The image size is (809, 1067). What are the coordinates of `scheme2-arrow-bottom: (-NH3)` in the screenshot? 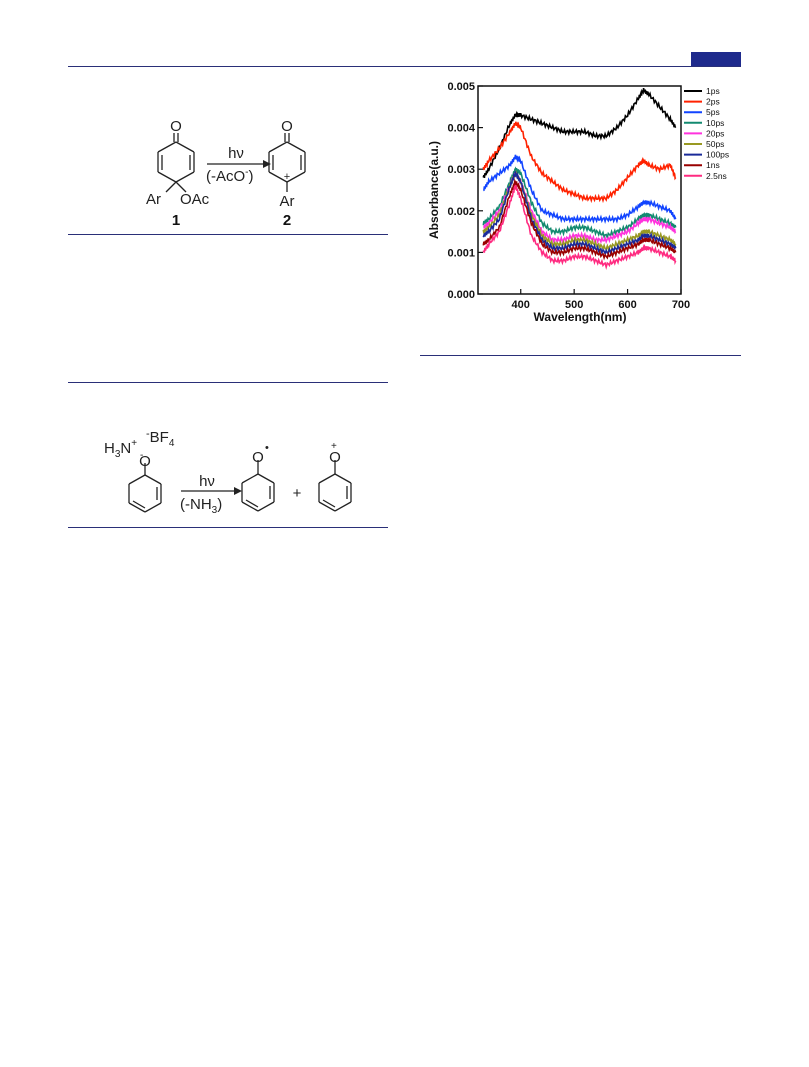 It's located at (201, 506).